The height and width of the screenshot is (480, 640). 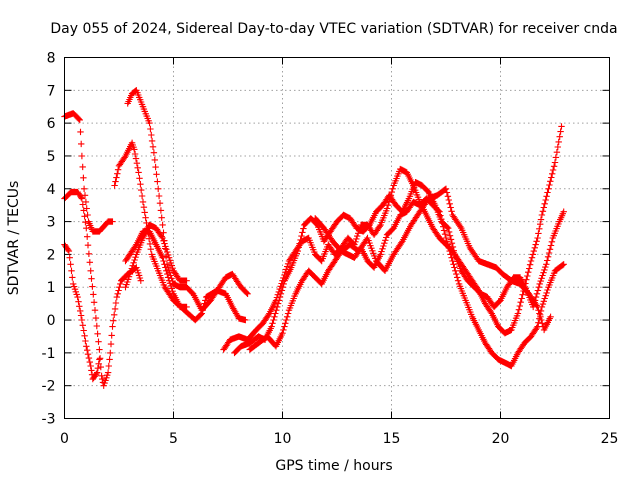 What do you see at coordinates (173, 439) in the screenshot?
I see `x-tick-label: 5` at bounding box center [173, 439].